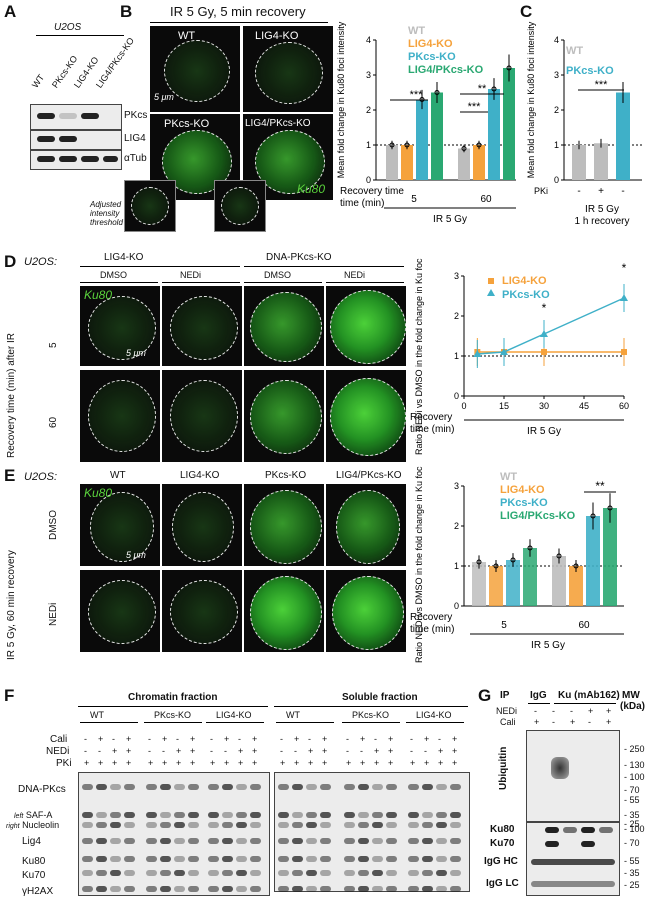 This screenshot has height=899, width=655. I want to click on x-tick-label: 0, so click(463, 406).